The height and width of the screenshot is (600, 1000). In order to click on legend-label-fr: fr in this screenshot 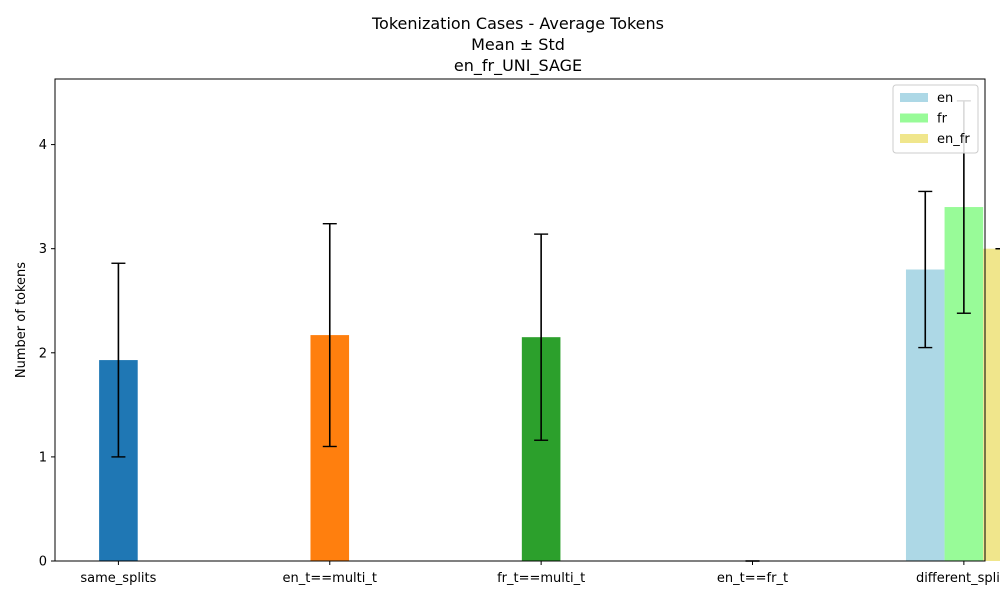, I will do `click(942, 119)`.